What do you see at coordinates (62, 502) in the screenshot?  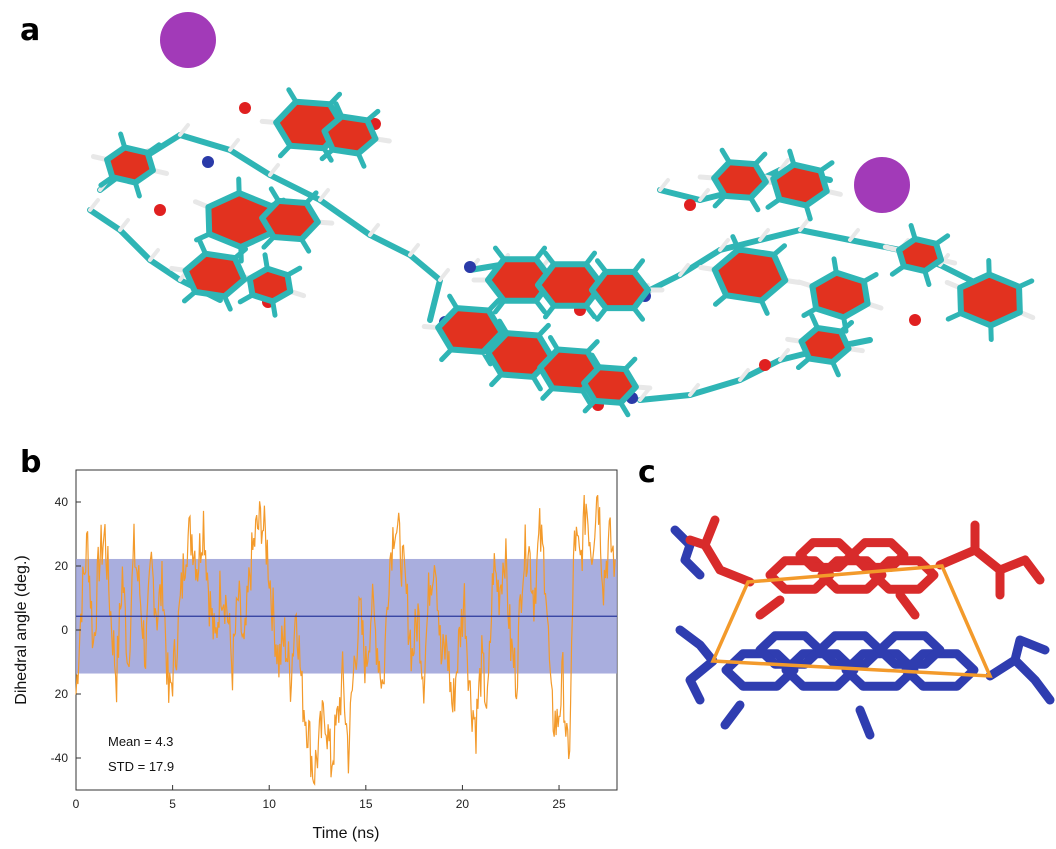 I see `y-tick-label: 40` at bounding box center [62, 502].